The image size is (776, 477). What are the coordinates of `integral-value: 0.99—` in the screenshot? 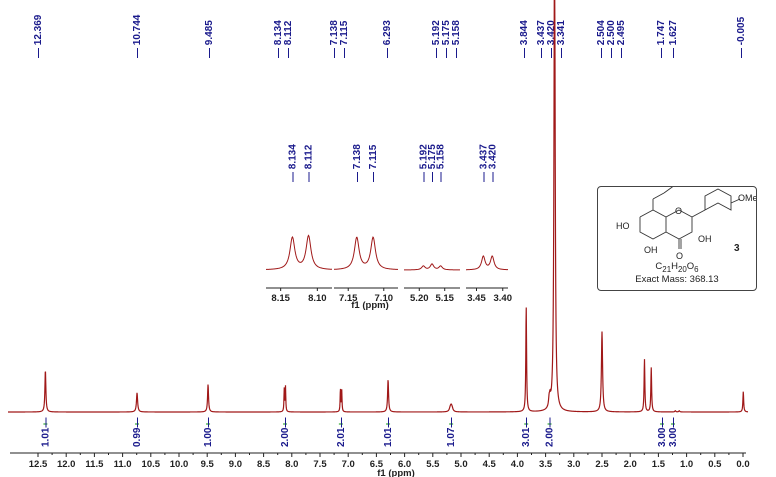 It's located at (137, 432).